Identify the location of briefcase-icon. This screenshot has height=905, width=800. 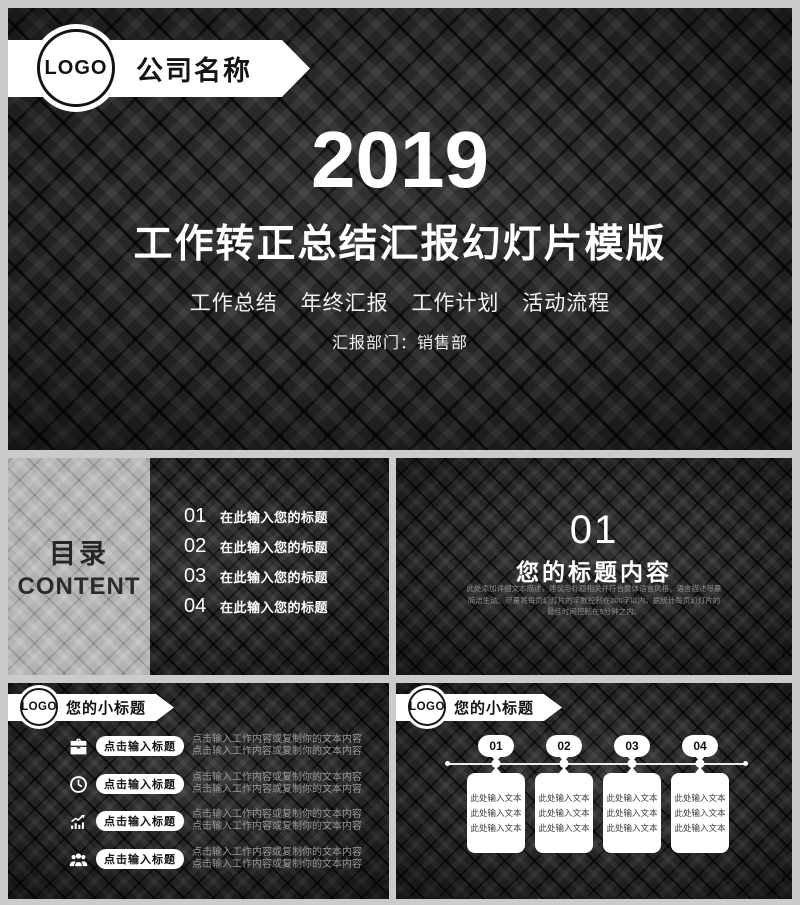
(78, 746).